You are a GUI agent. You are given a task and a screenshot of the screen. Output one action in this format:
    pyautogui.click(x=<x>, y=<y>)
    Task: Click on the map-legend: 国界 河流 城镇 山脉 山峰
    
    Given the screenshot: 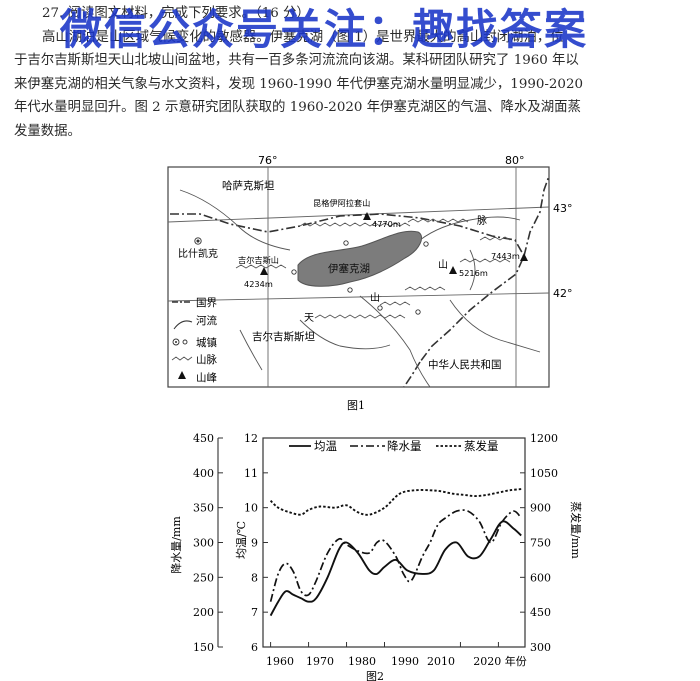 What is the action you would take?
    pyautogui.click(x=194, y=340)
    